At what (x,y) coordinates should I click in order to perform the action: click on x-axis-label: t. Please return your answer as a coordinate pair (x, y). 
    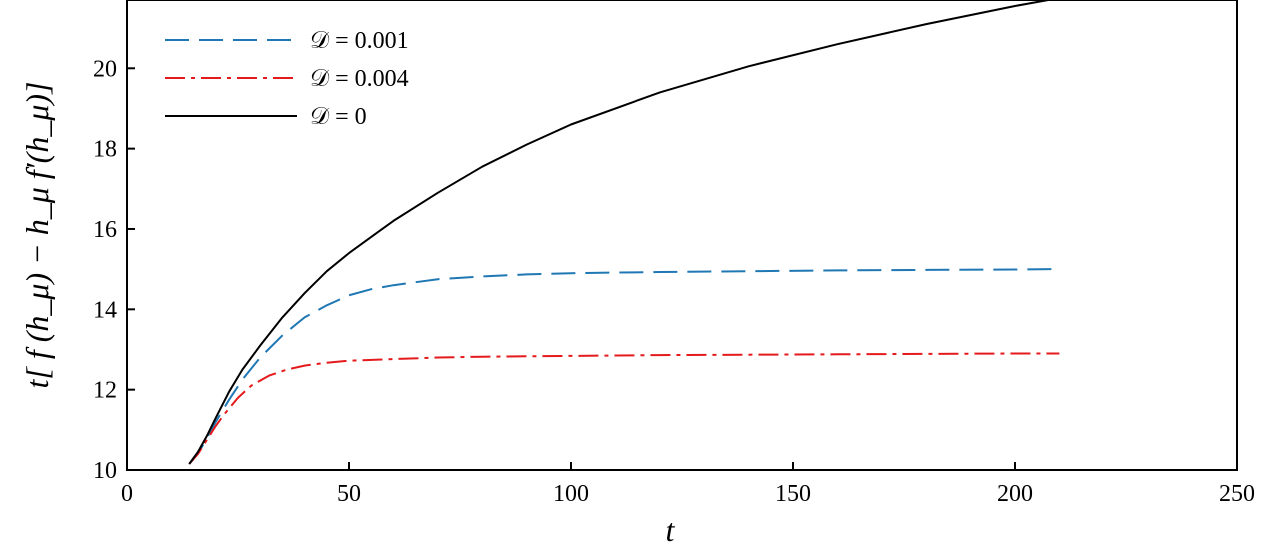
    Looking at the image, I should click on (671, 530).